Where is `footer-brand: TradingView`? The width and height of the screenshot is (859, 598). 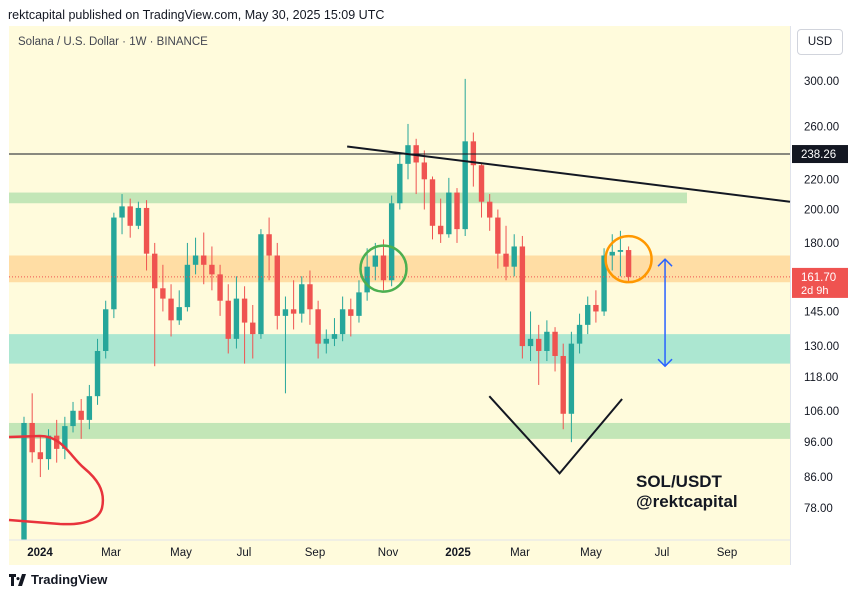 footer-brand: TradingView is located at coordinates (58, 579).